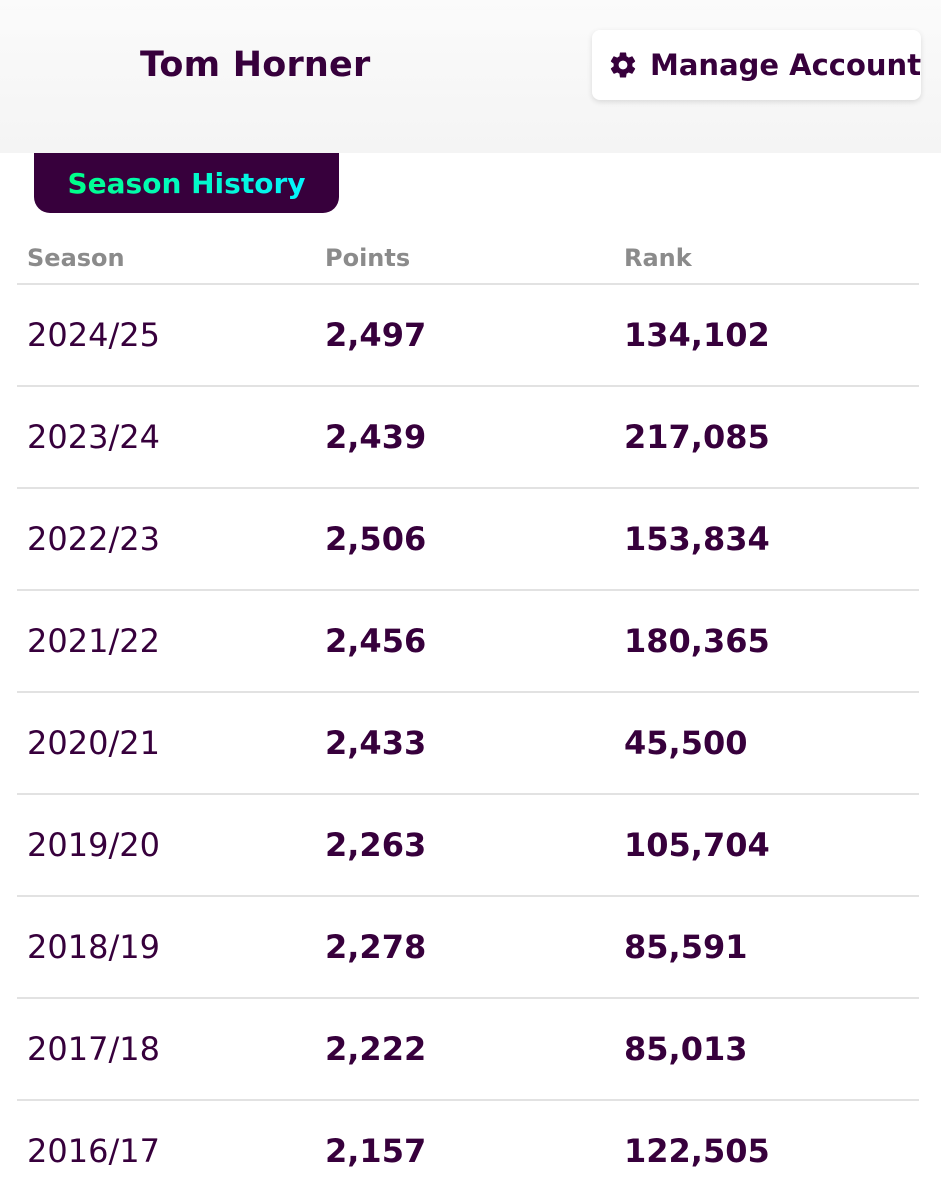 The width and height of the screenshot is (941, 1200). Describe the element at coordinates (93, 539) in the screenshot. I see `season-cell: 2022/23` at that location.